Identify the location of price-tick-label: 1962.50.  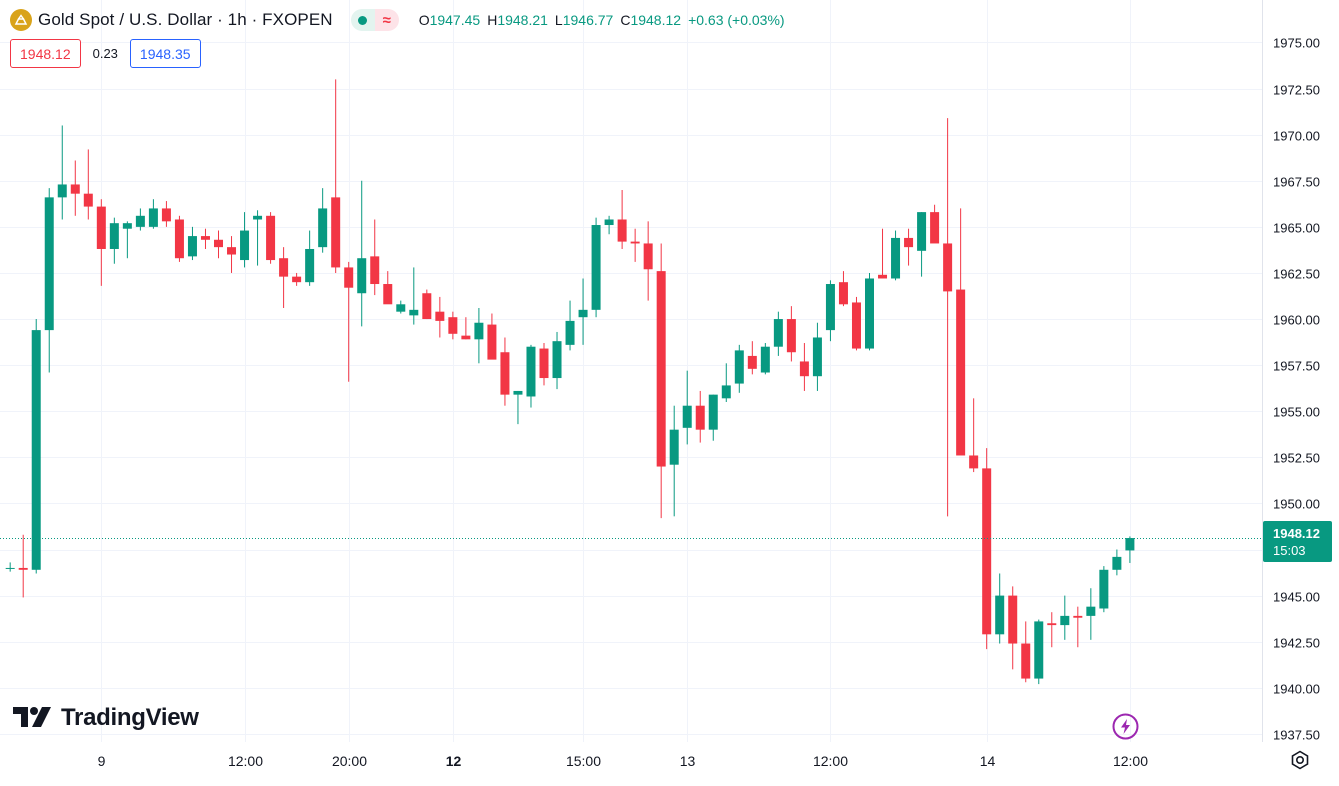
(1296, 274).